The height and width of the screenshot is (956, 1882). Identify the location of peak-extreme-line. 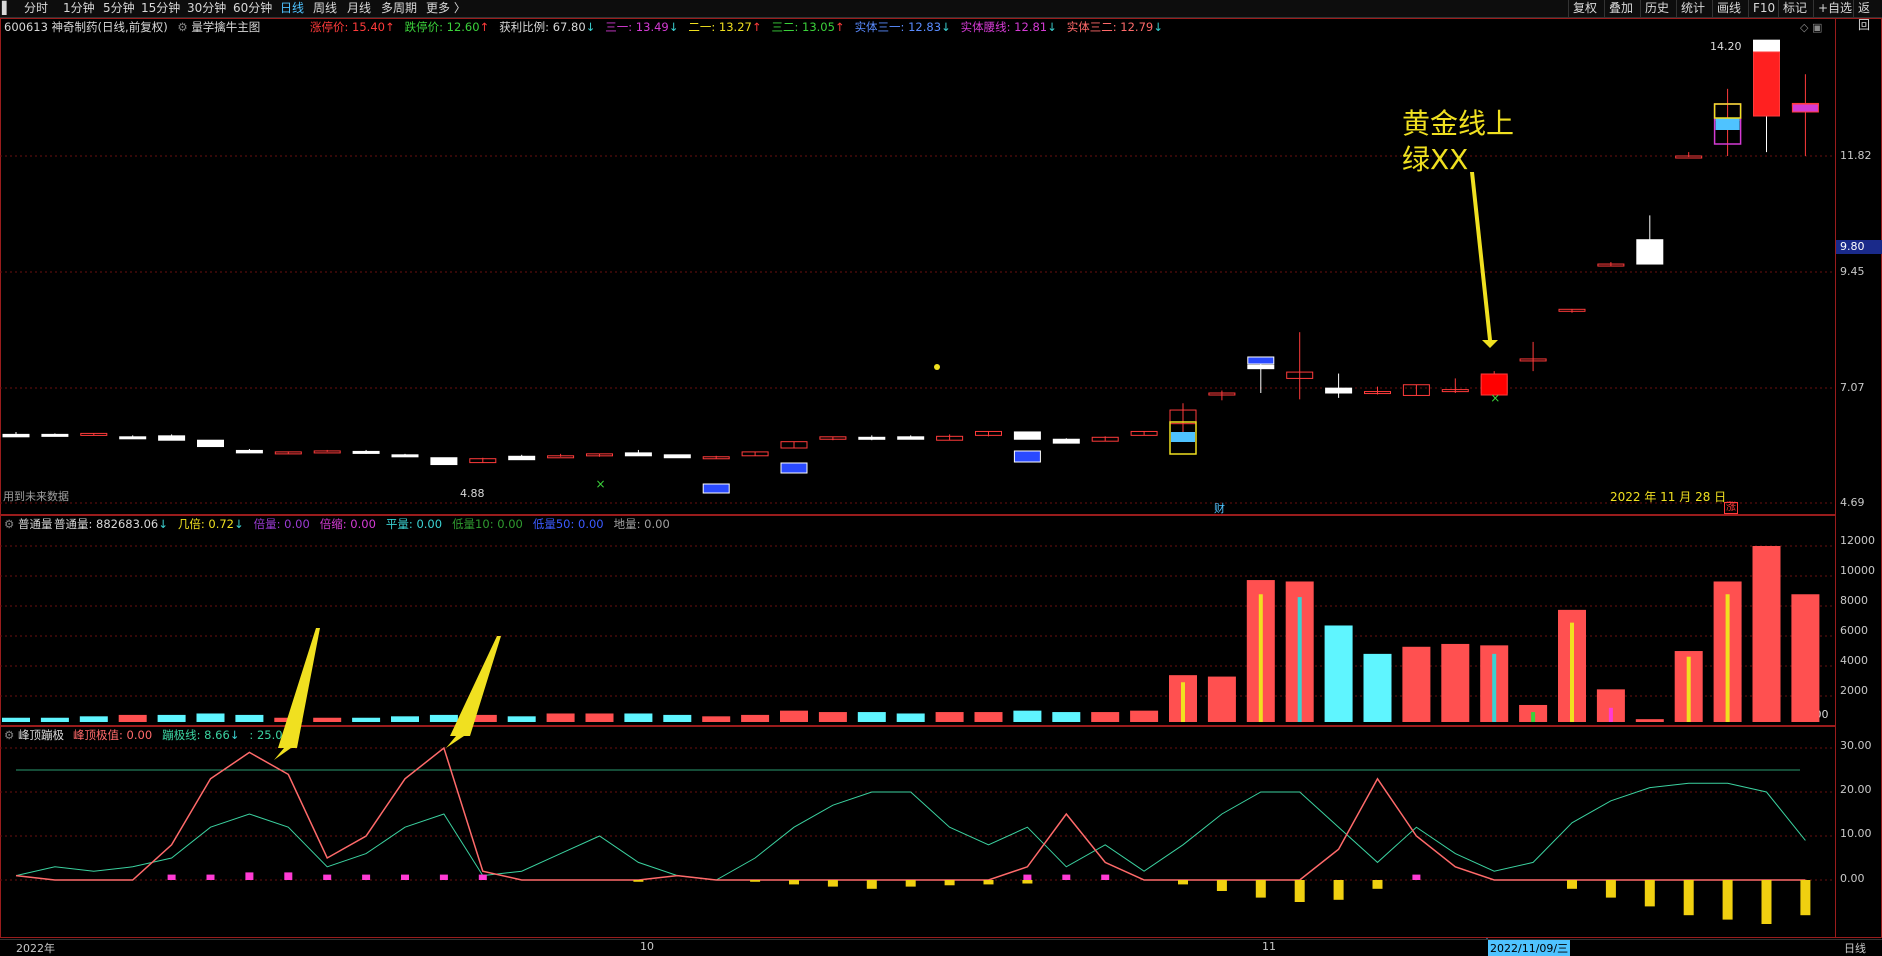
(910, 813).